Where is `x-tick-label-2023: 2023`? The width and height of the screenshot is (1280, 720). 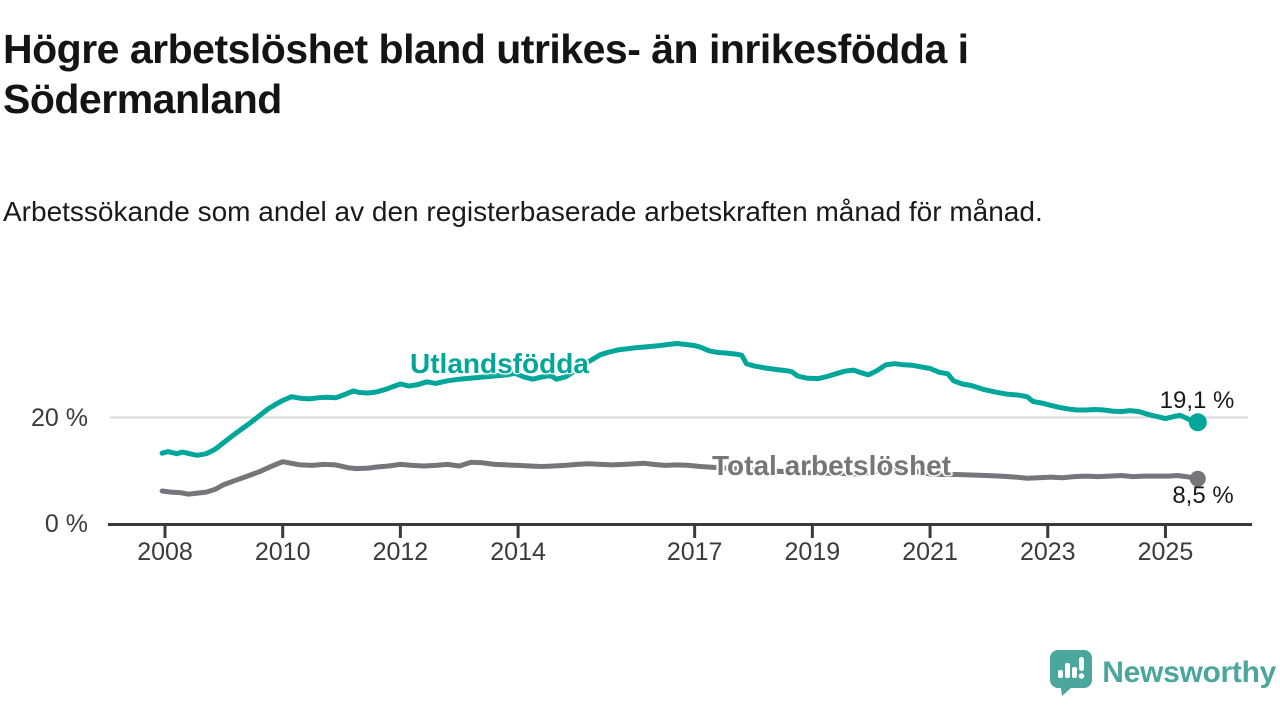 x-tick-label-2023: 2023 is located at coordinates (1047, 552).